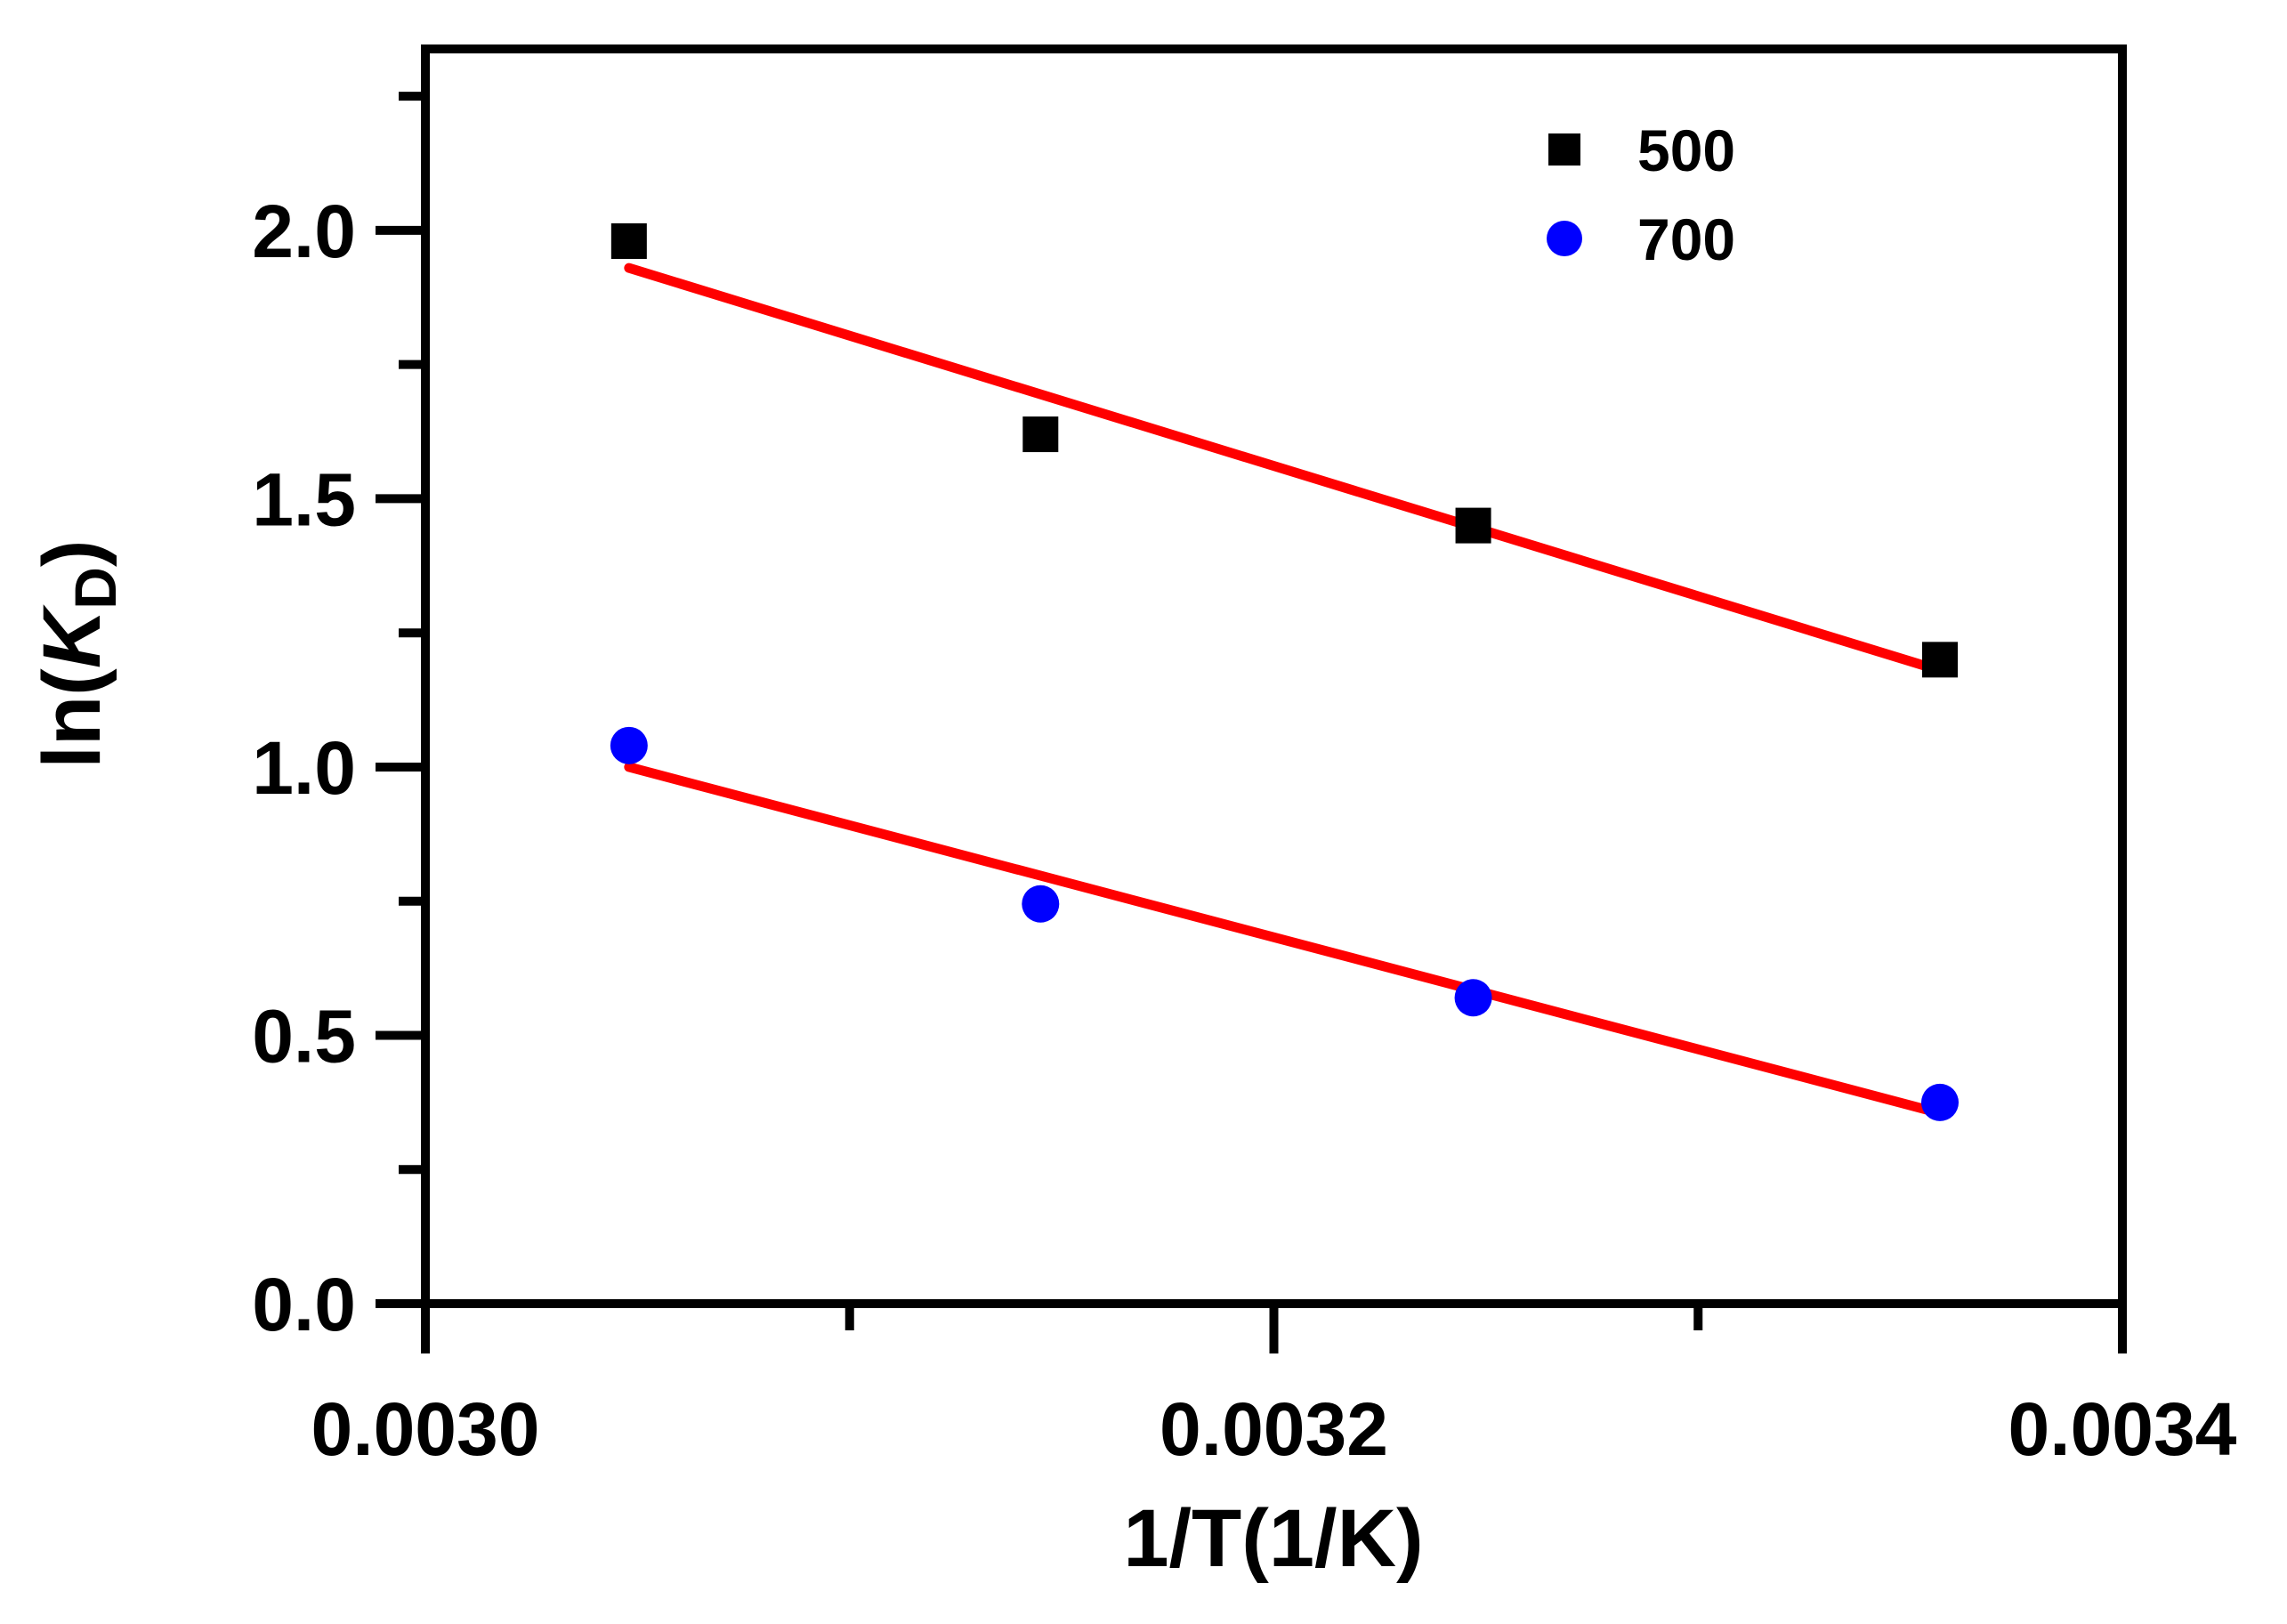 This screenshot has height=1624, width=2287. I want to click on legend-label-700: 700, so click(1686, 239).